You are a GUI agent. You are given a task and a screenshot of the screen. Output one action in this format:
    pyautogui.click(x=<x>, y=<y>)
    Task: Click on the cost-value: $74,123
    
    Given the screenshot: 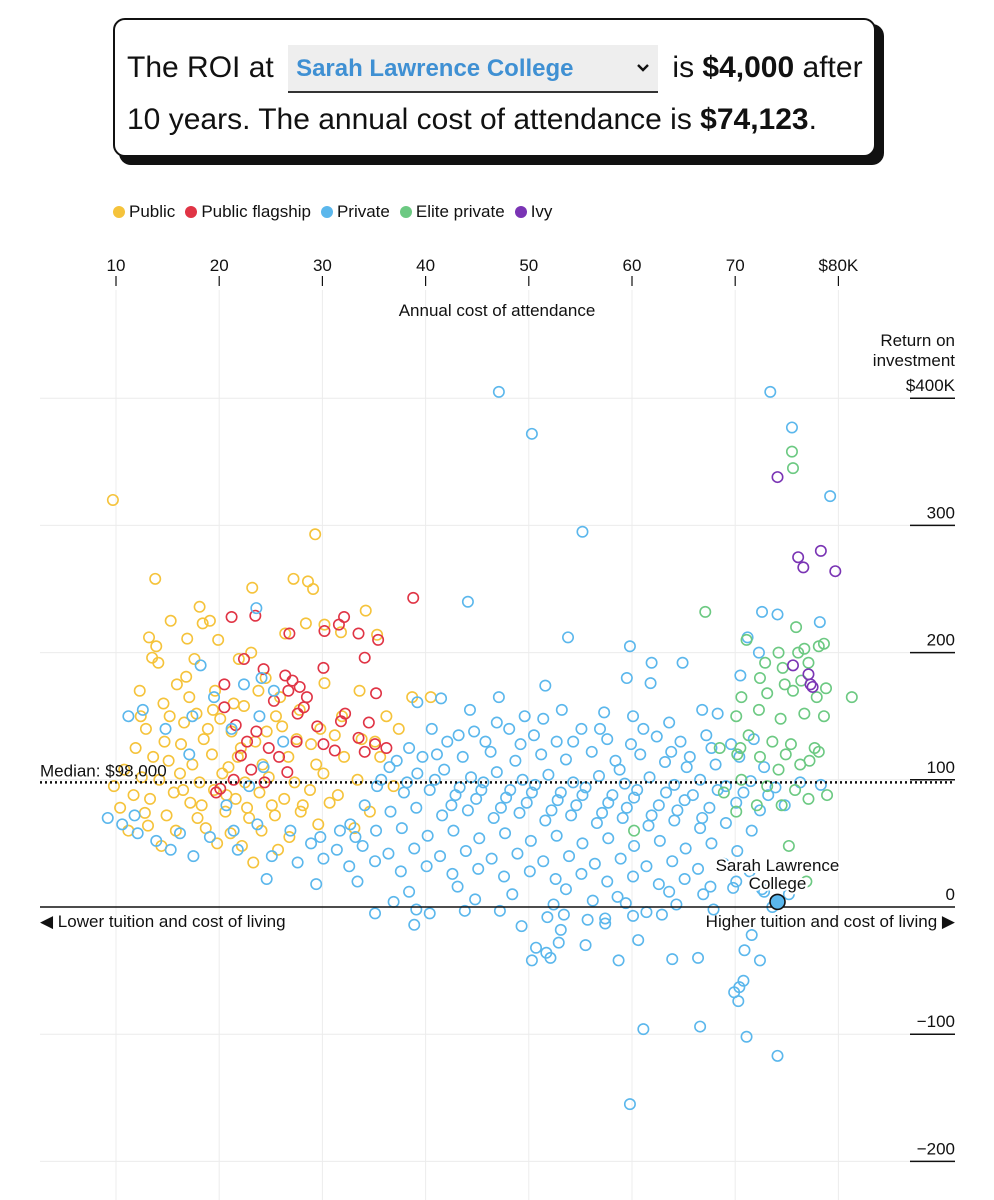 What is the action you would take?
    pyautogui.click(x=754, y=119)
    